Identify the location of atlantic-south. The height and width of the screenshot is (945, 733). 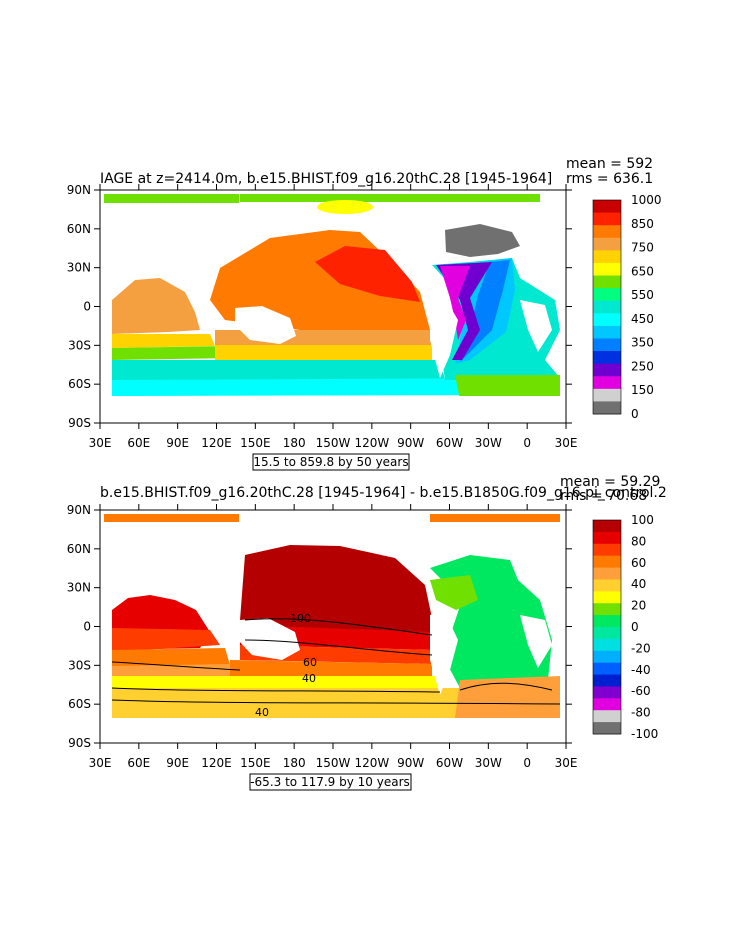
(507, 697).